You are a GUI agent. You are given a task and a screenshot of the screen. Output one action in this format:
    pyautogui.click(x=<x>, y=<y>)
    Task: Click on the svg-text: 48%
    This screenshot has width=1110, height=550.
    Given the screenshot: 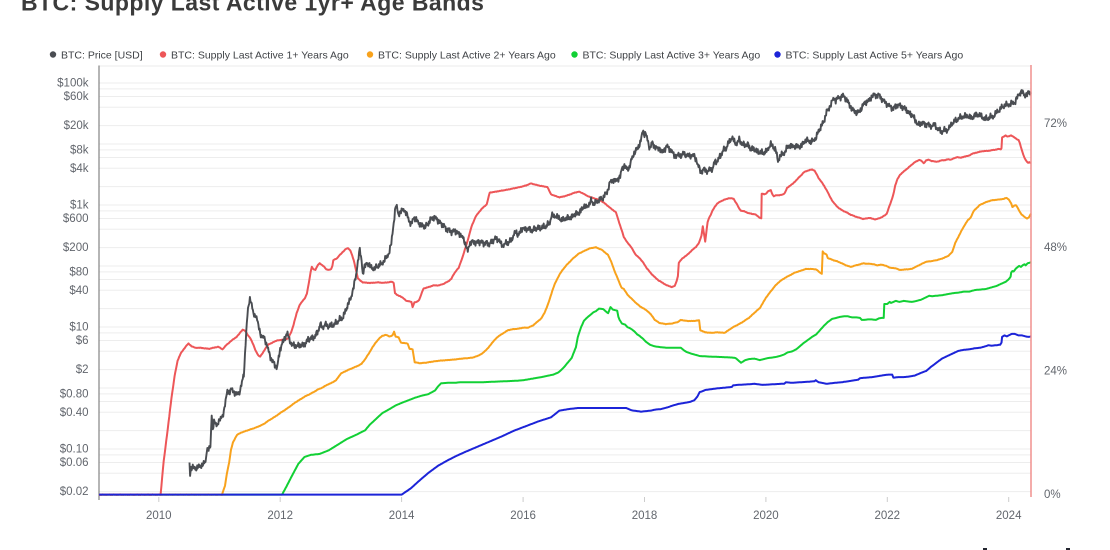 What is the action you would take?
    pyautogui.click(x=1055, y=248)
    